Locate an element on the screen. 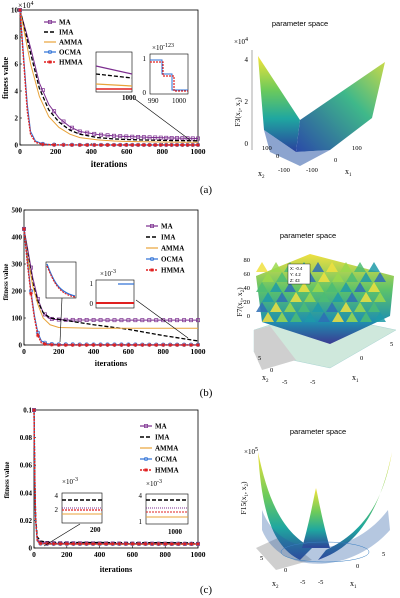  legend-marker-hmma is located at coordinates (146, 470).